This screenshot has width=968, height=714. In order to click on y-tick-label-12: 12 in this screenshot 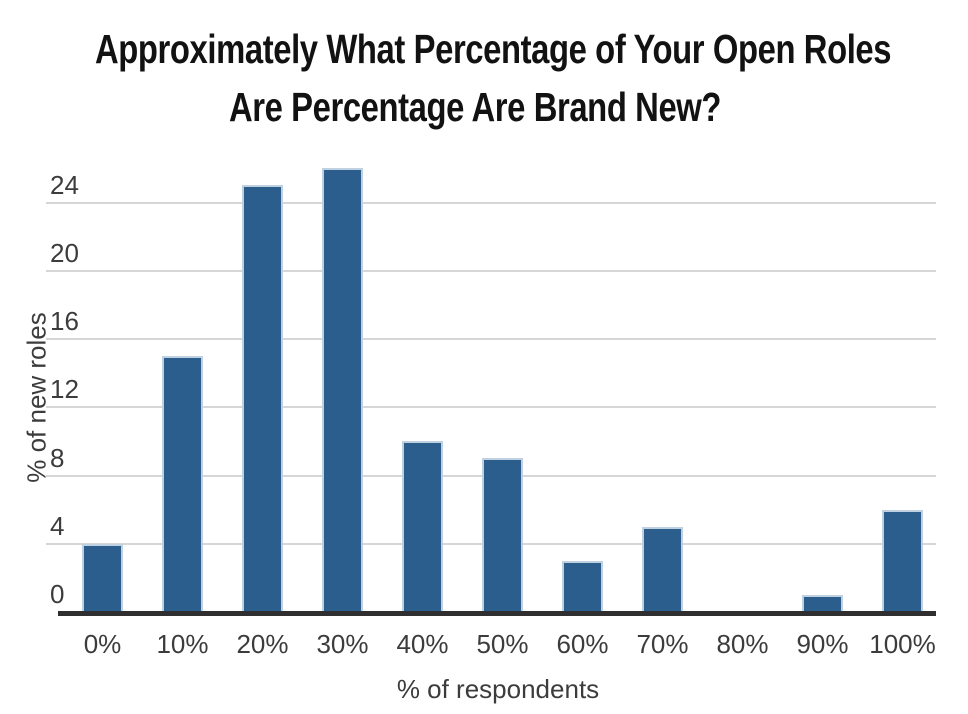, I will do `click(64, 389)`.